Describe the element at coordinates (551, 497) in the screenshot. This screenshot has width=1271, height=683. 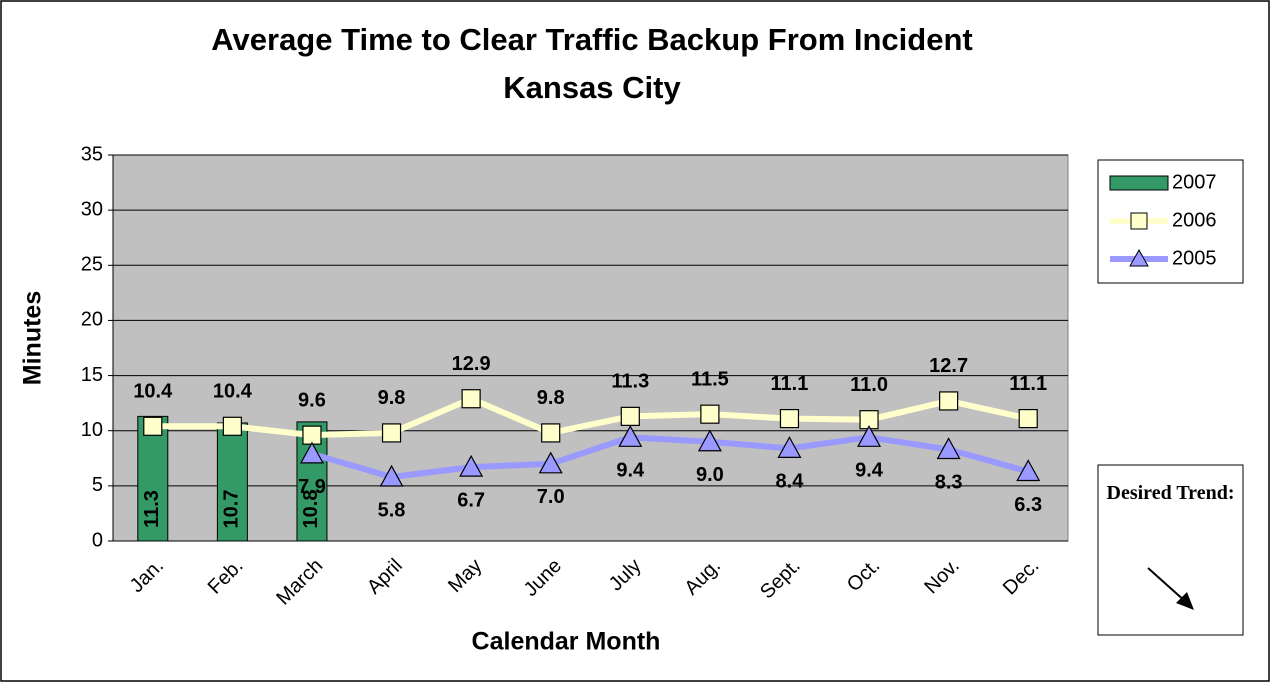
I see `data-label: 7.0` at that location.